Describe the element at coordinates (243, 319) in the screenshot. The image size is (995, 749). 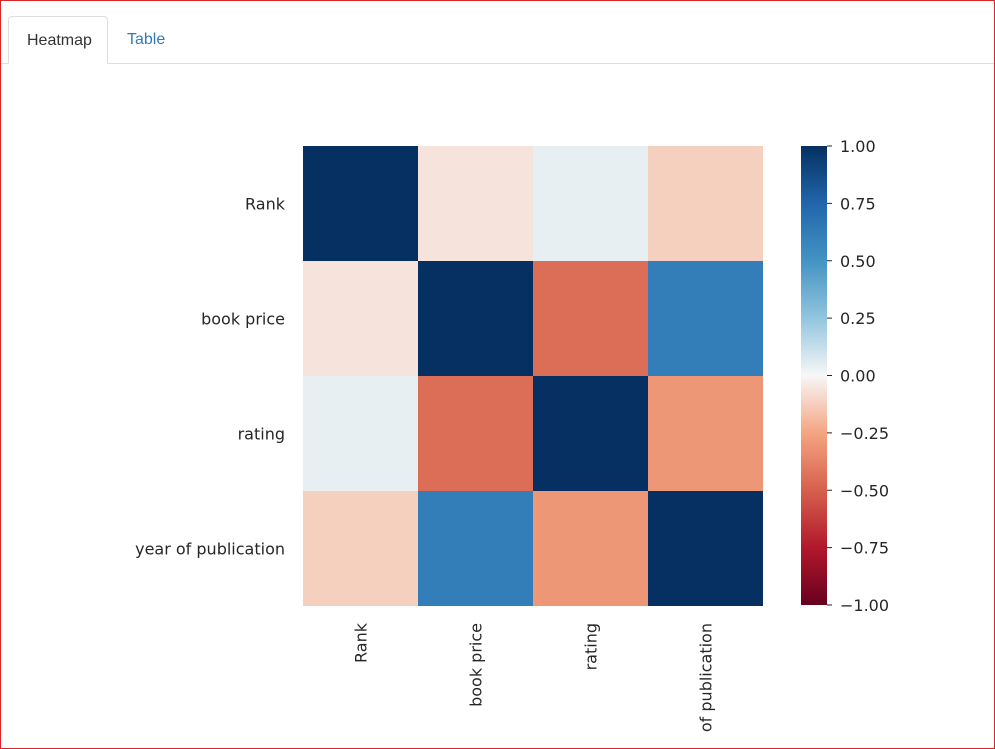
I see `row-label: book price` at that location.